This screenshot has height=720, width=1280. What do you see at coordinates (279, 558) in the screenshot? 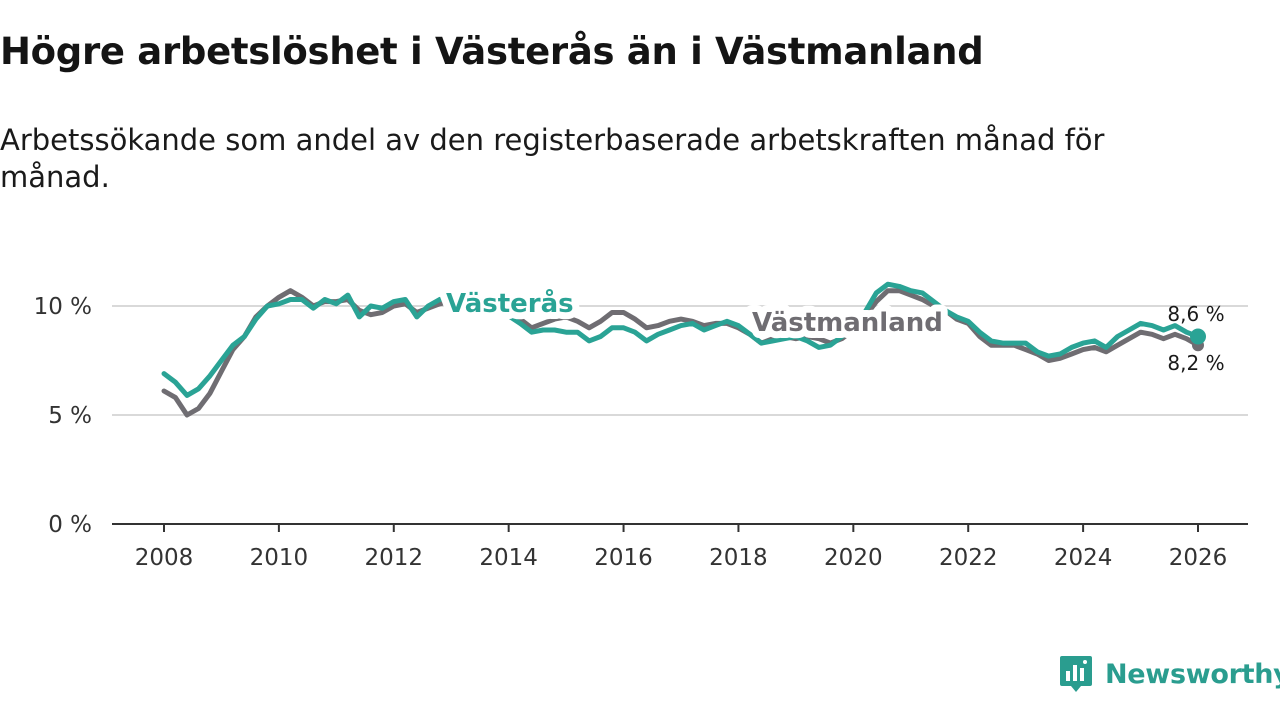
I see `x-tick-label: 2010` at bounding box center [279, 558].